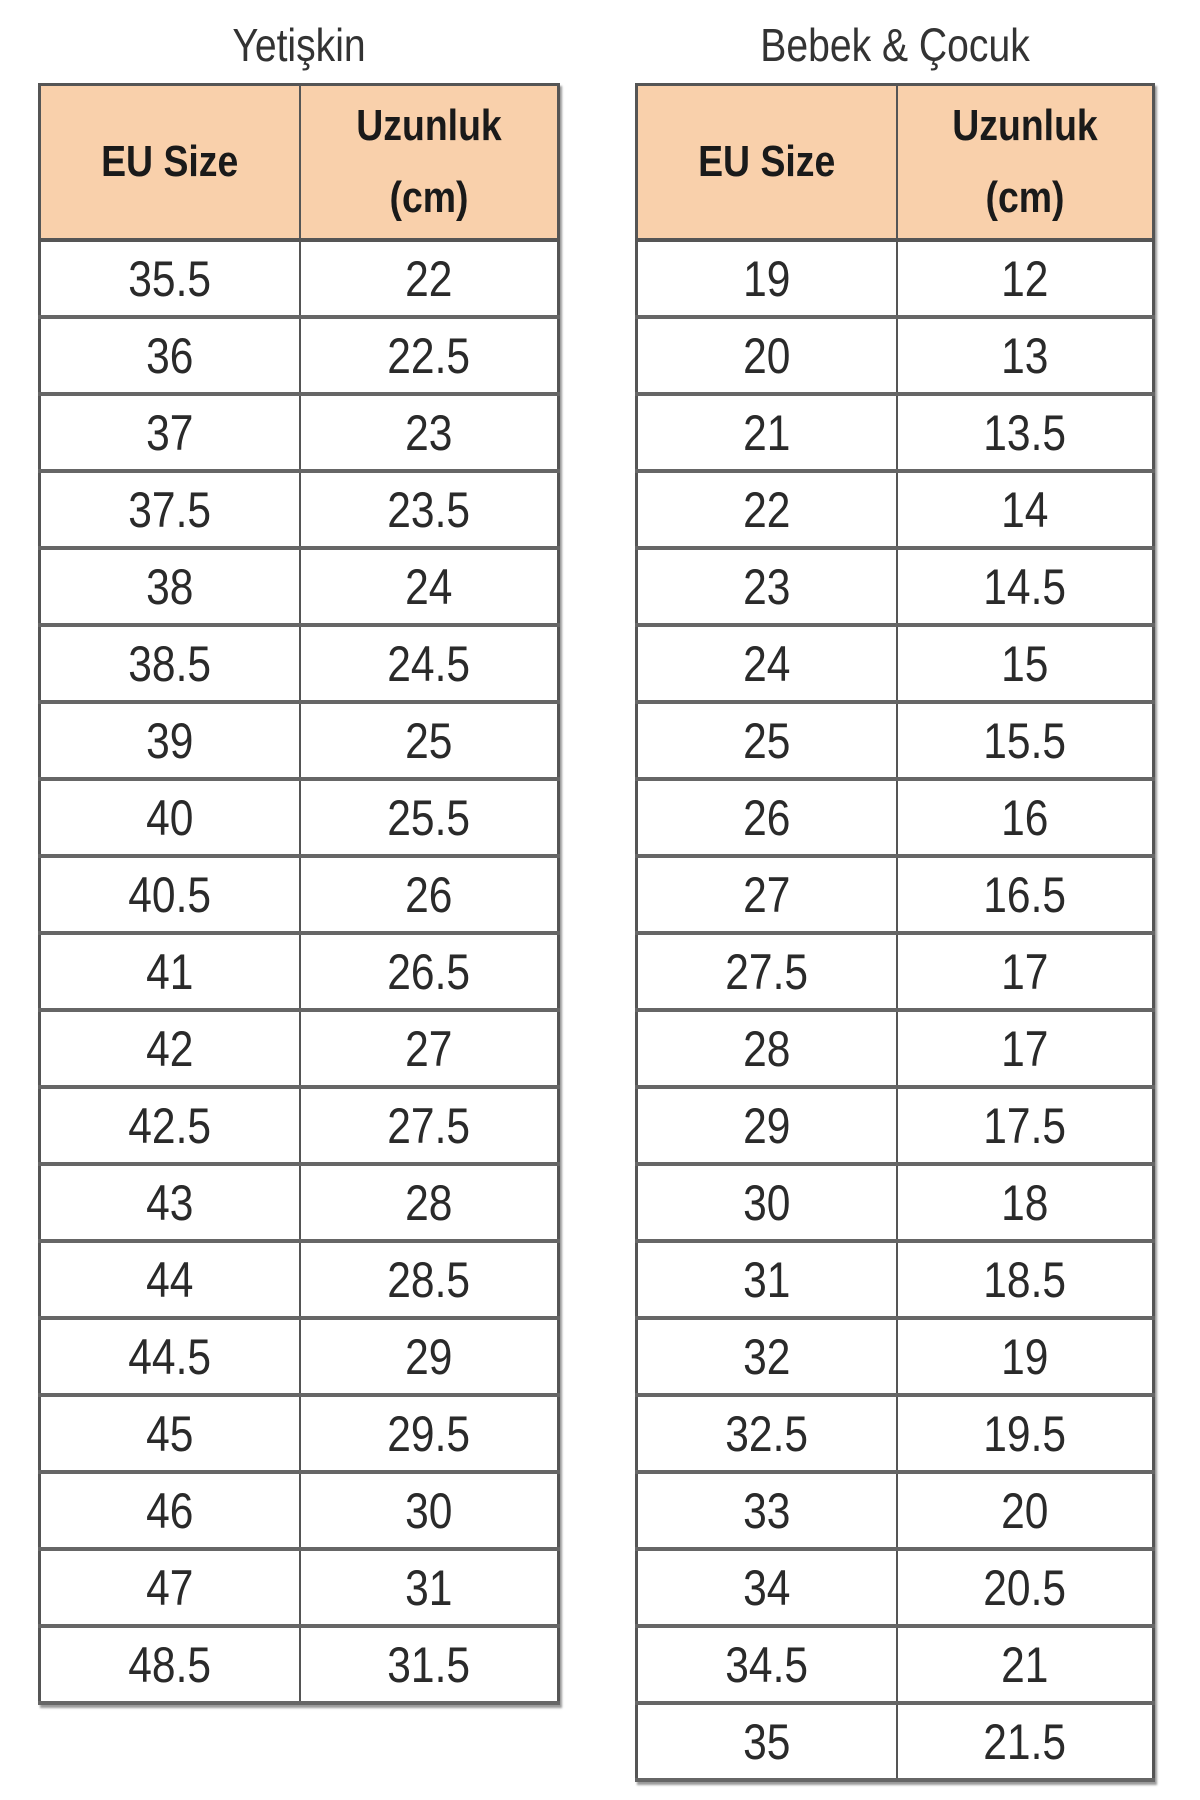 The width and height of the screenshot is (1200, 1800). What do you see at coordinates (169, 895) in the screenshot?
I see `eu-size-cell: 40.5` at bounding box center [169, 895].